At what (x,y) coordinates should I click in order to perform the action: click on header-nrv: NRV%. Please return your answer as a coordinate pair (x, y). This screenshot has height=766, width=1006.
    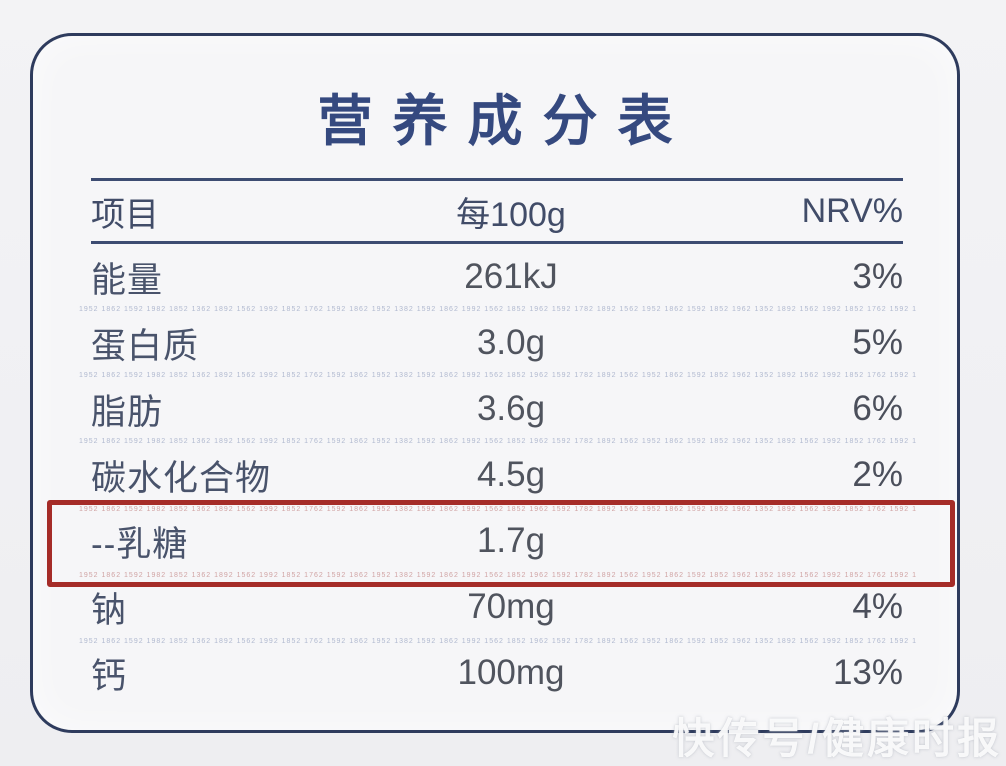
    Looking at the image, I should click on (852, 210).